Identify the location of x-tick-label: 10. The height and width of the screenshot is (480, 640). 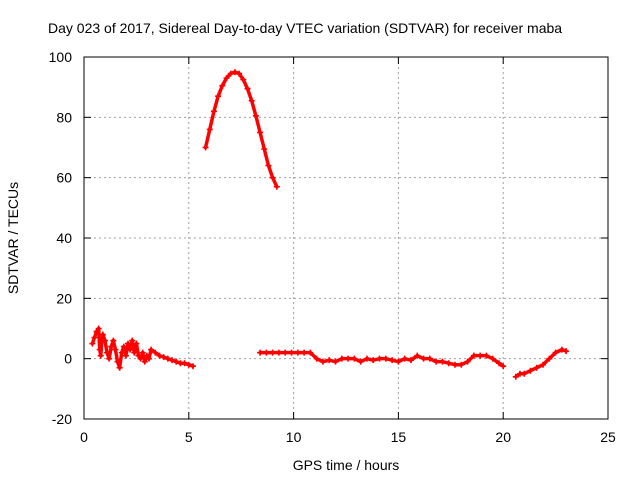
(294, 437).